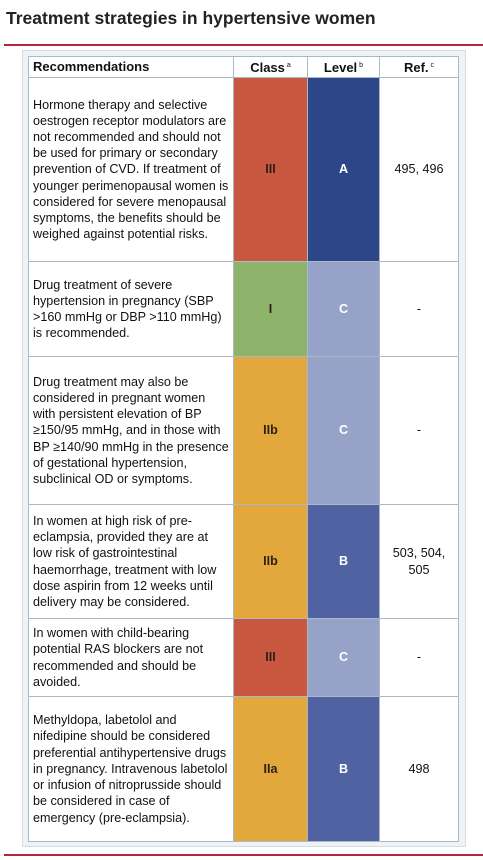 This screenshot has height=860, width=483. Describe the element at coordinates (343, 169) in the screenshot. I see `level-cell: A` at that location.